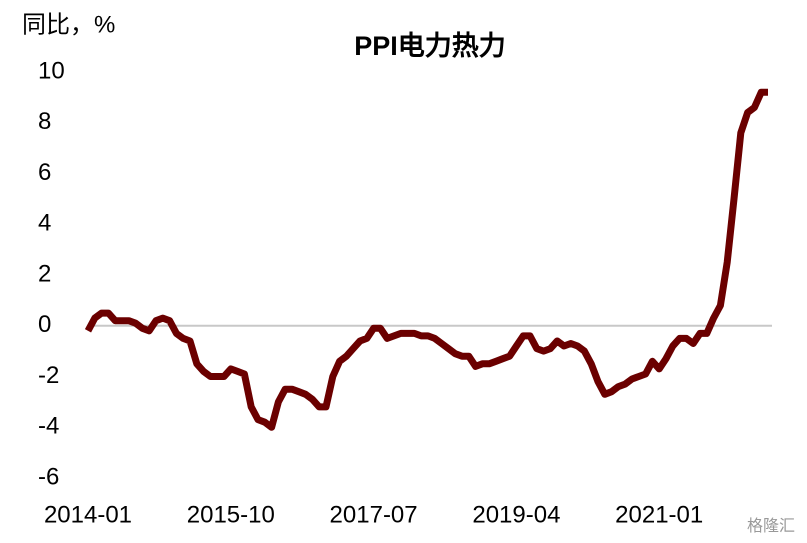  I want to click on y-tick-label: 6, so click(44, 172).